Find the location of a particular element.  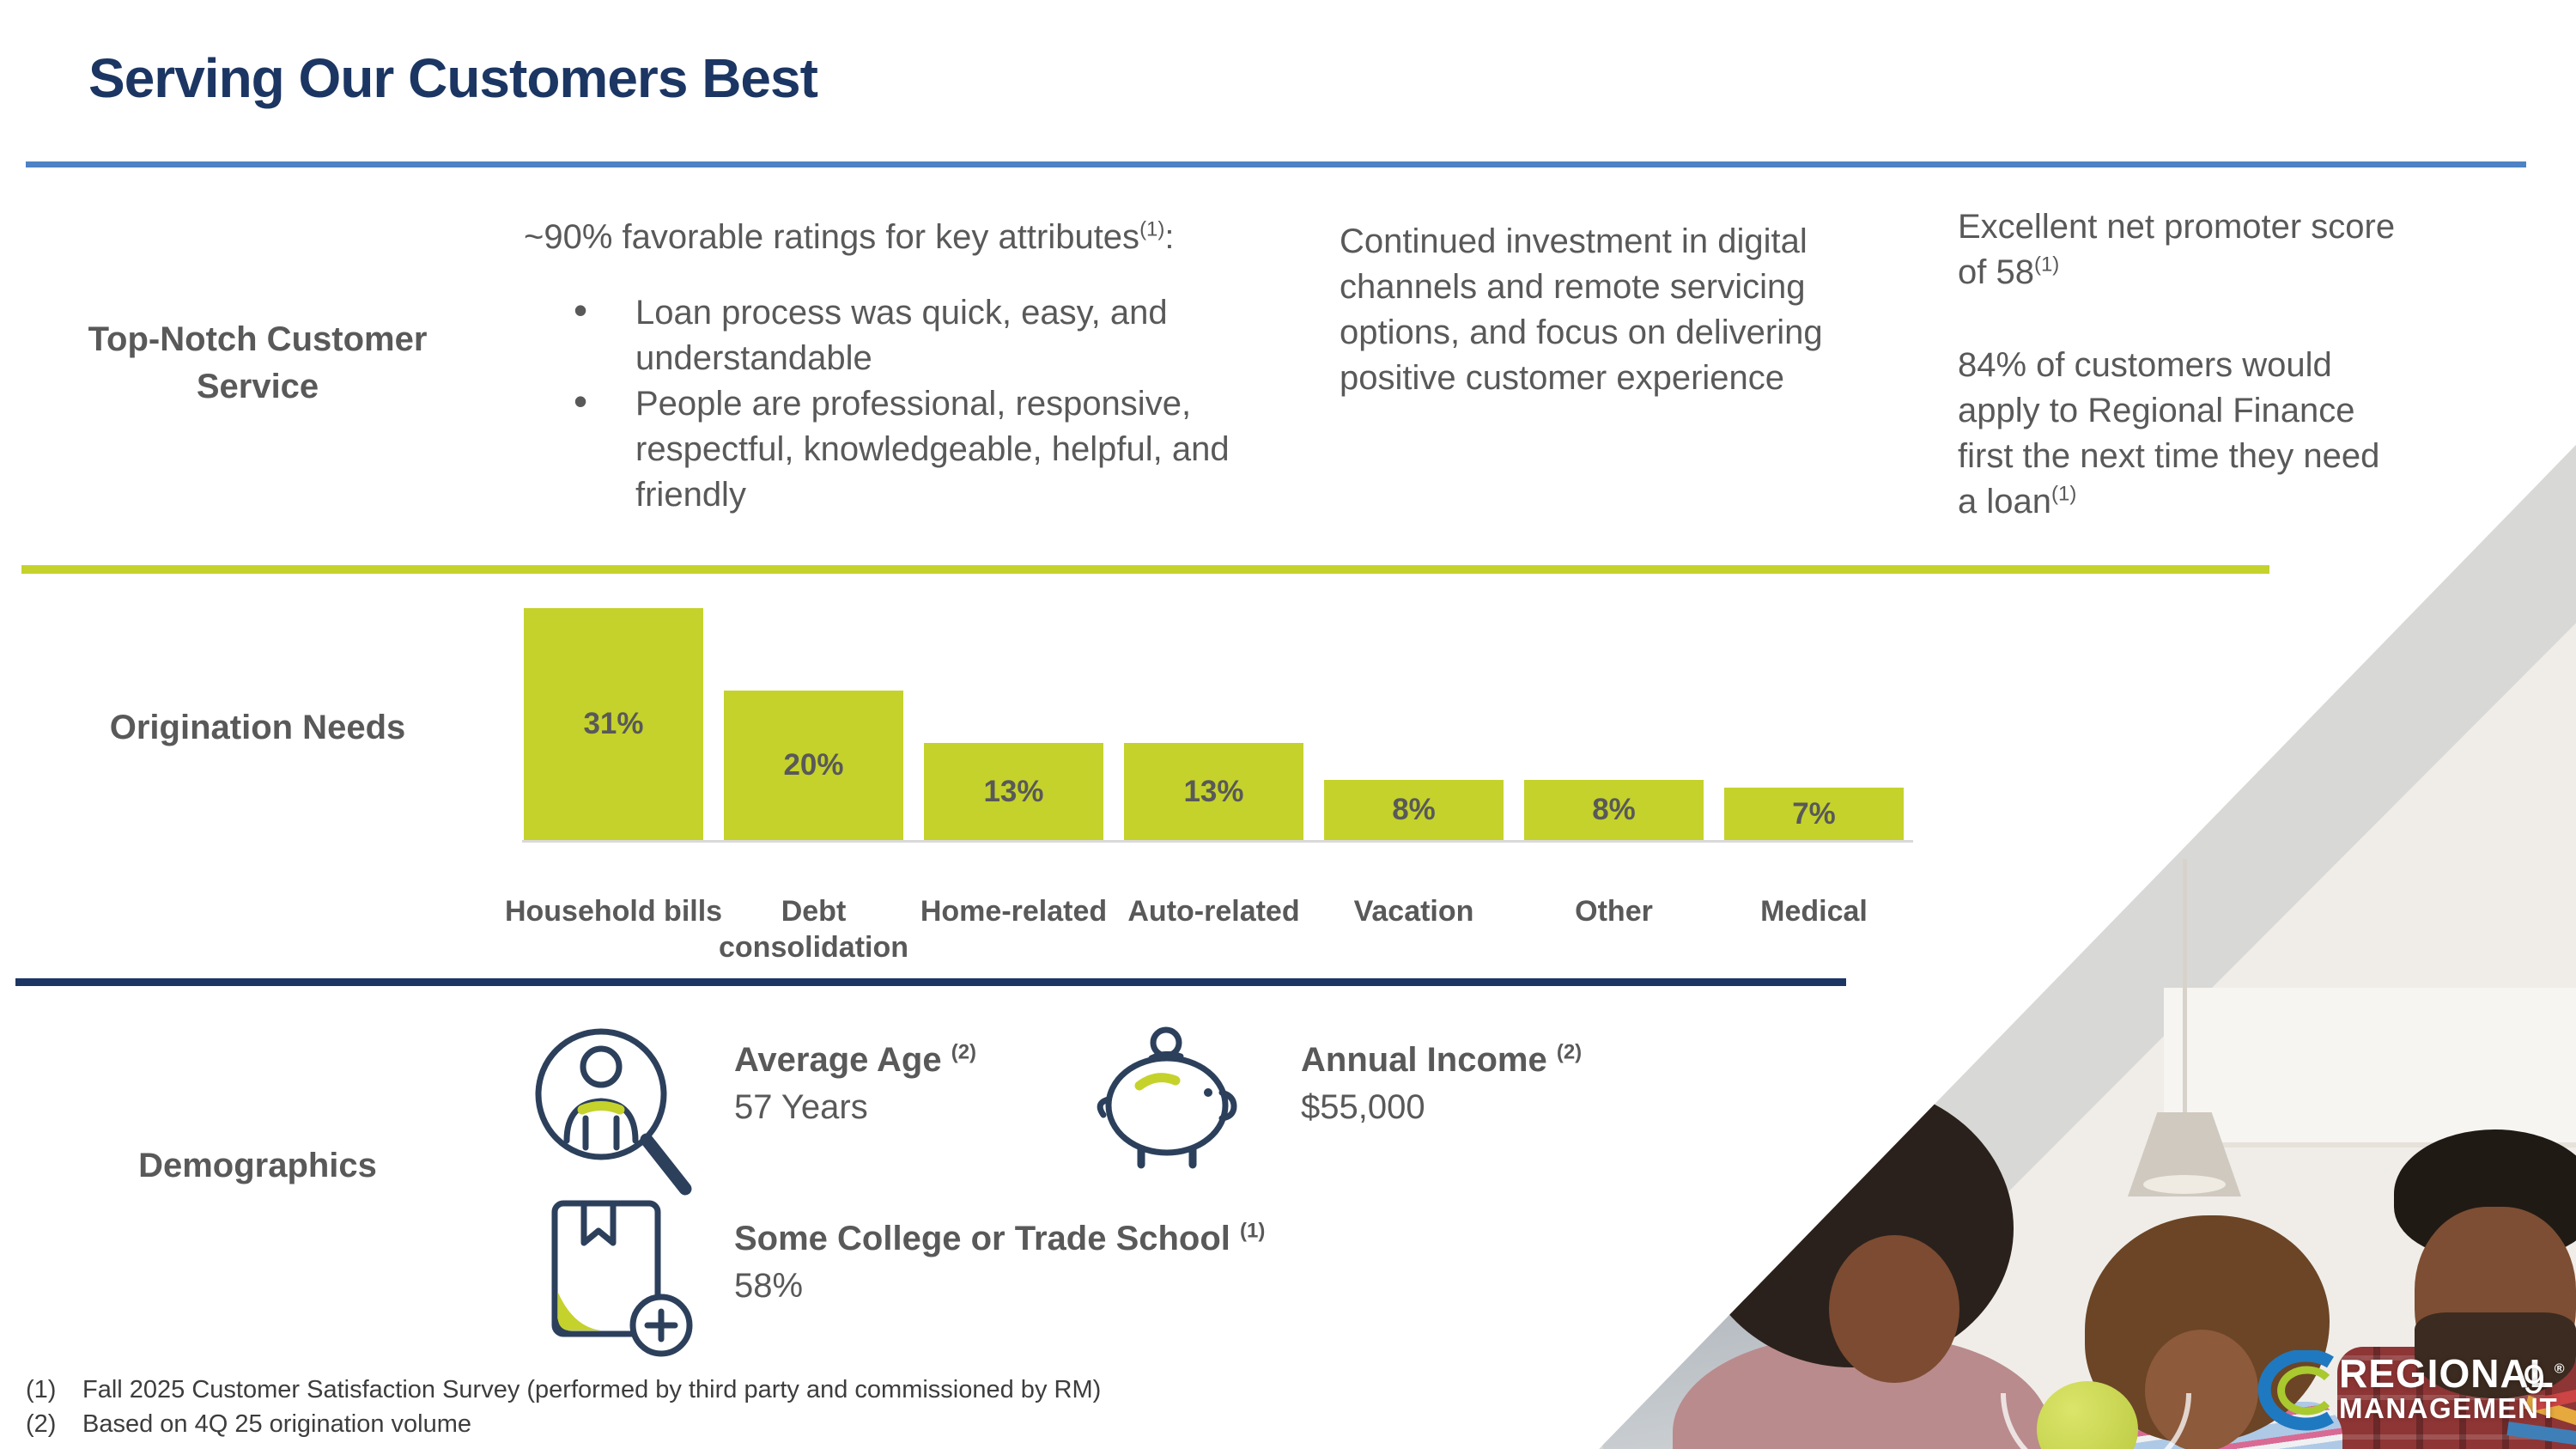

stat-value: 58% is located at coordinates (769, 1286).